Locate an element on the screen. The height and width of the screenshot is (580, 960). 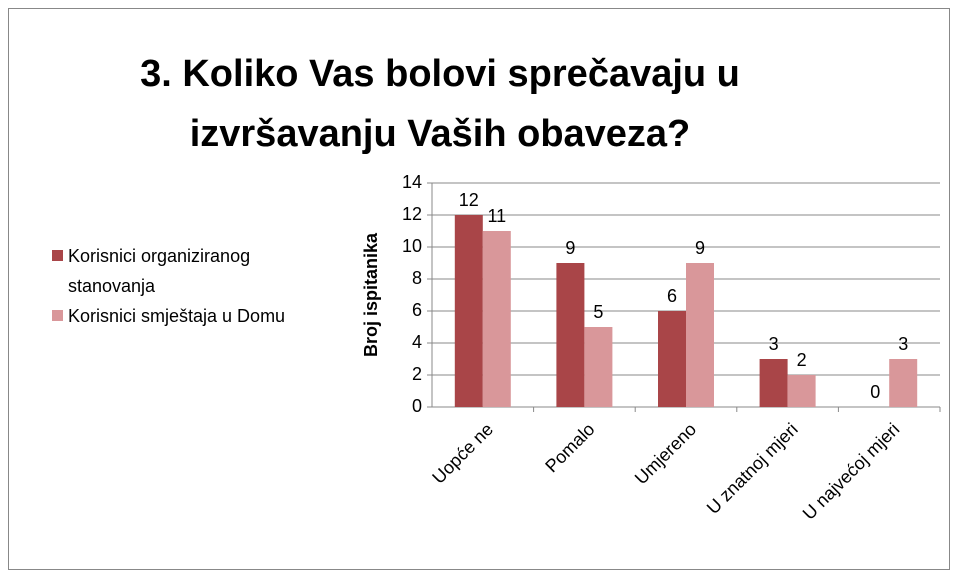
legend-item: Korisnici organiziranog stanovanja is located at coordinates (172, 271).